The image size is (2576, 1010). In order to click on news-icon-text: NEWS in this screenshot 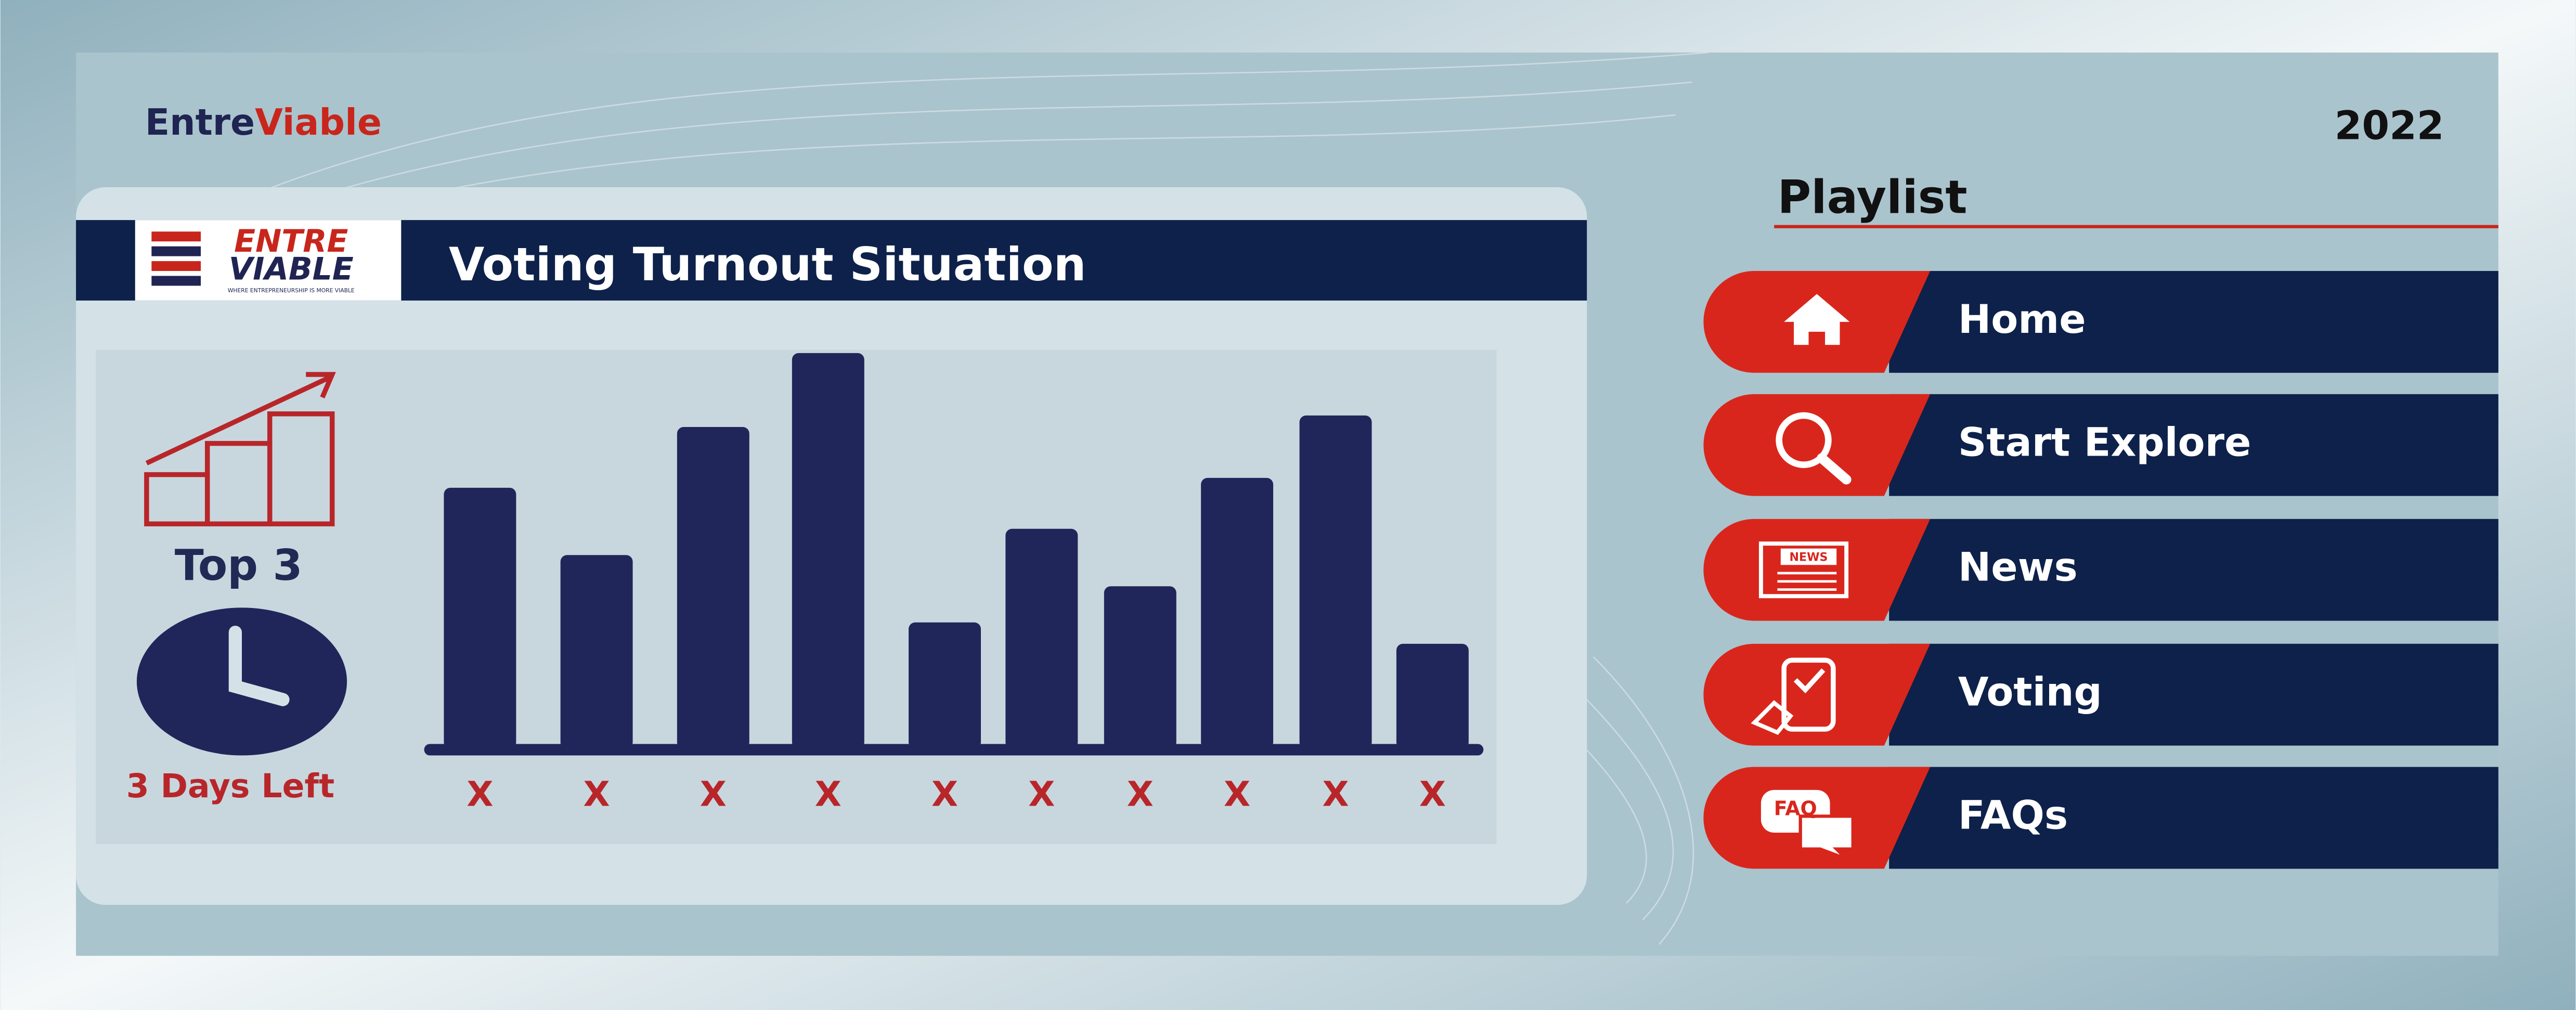, I will do `click(1809, 557)`.